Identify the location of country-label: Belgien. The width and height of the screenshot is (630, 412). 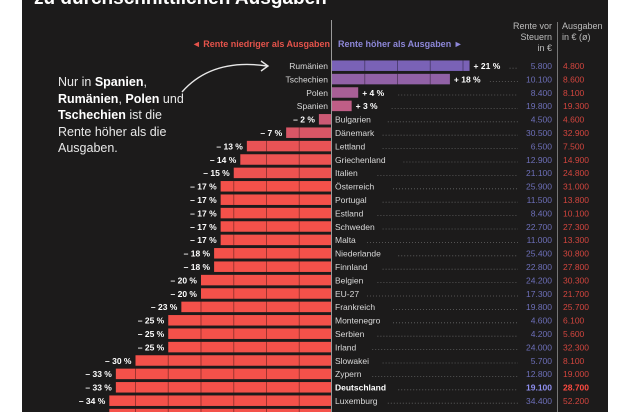
(349, 280).